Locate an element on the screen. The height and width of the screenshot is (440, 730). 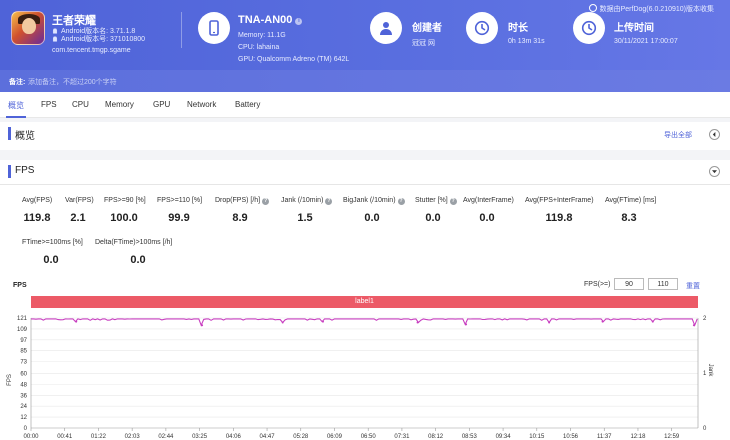
reset-link: 重置 is located at coordinates (693, 286).